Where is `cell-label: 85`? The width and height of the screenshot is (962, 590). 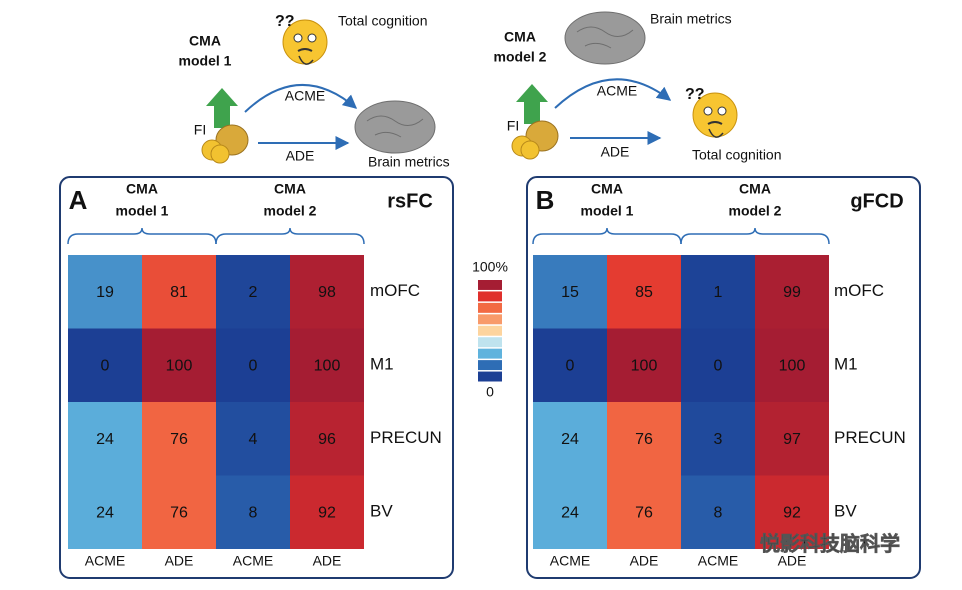 cell-label: 85 is located at coordinates (644, 292).